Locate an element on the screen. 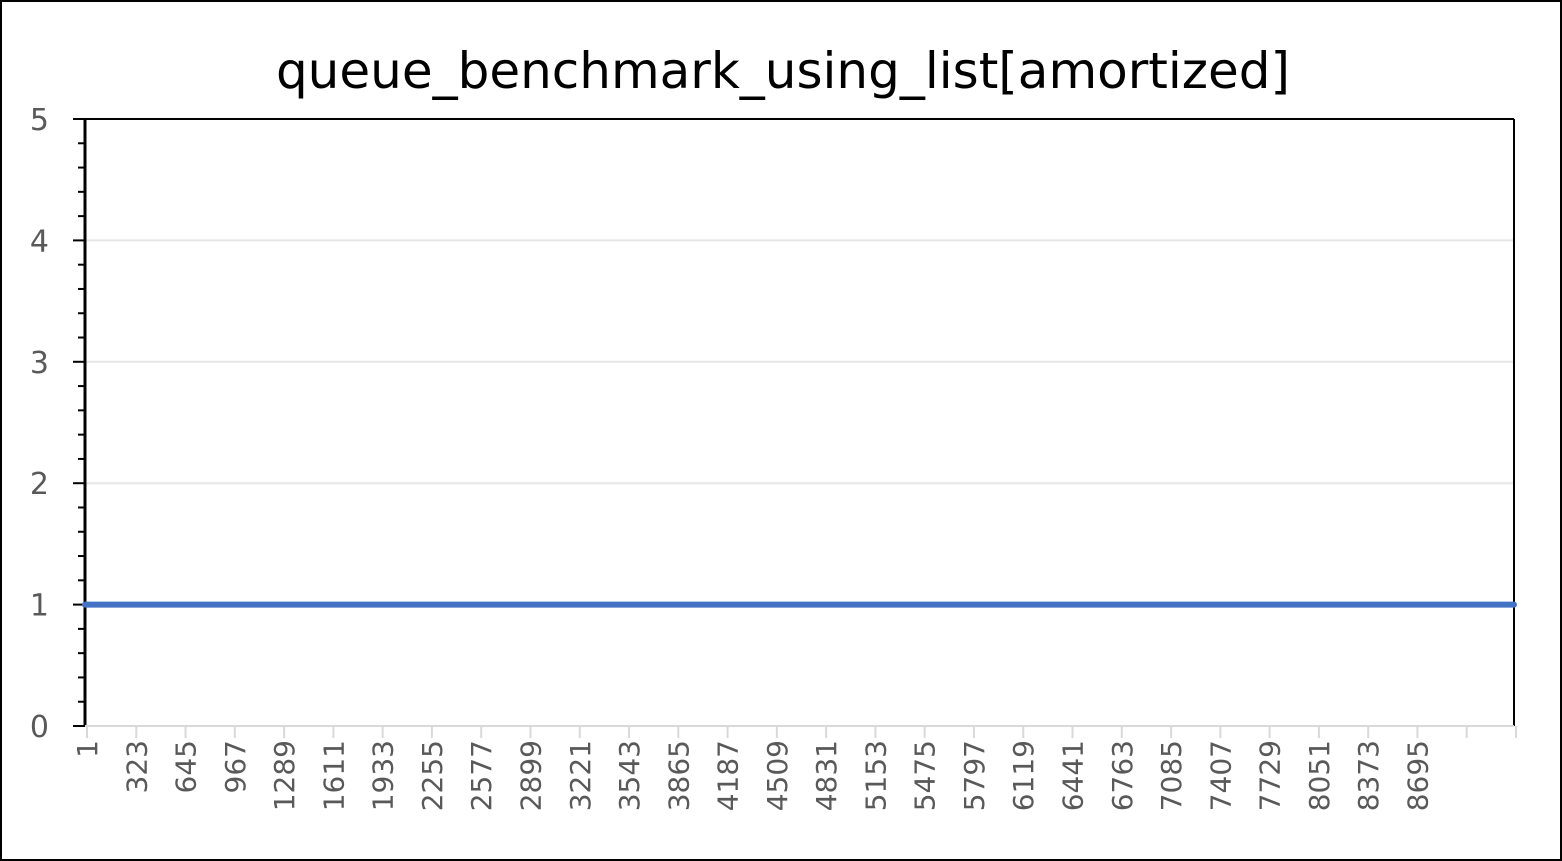 This screenshot has height=861, width=1562. x-tick-label: 323 is located at coordinates (136, 766).